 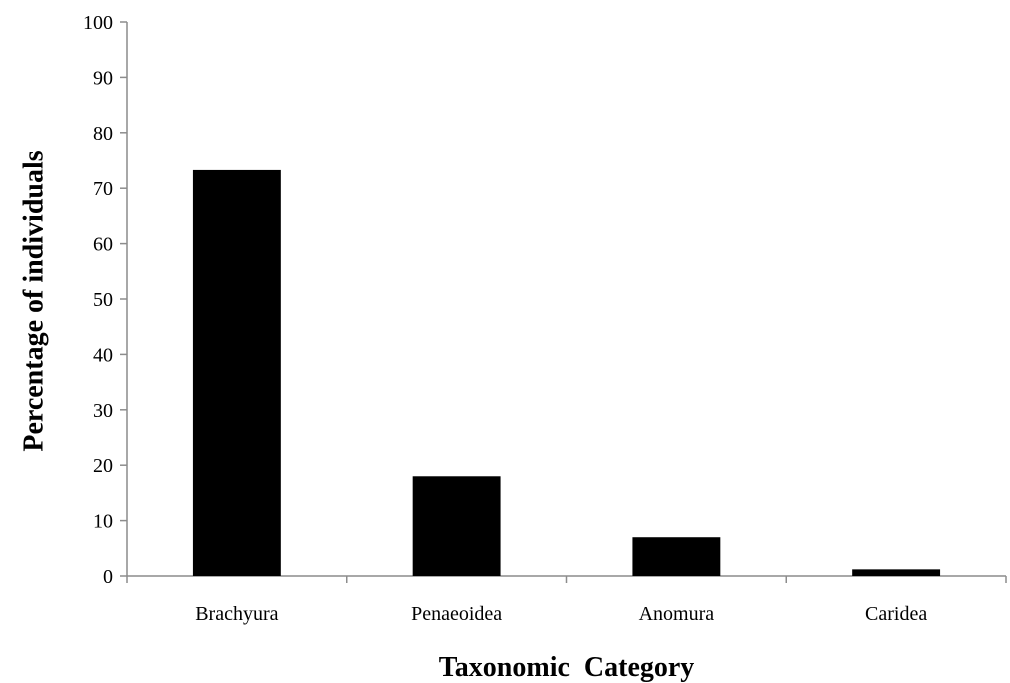 I want to click on bar-anomura, so click(x=676, y=556).